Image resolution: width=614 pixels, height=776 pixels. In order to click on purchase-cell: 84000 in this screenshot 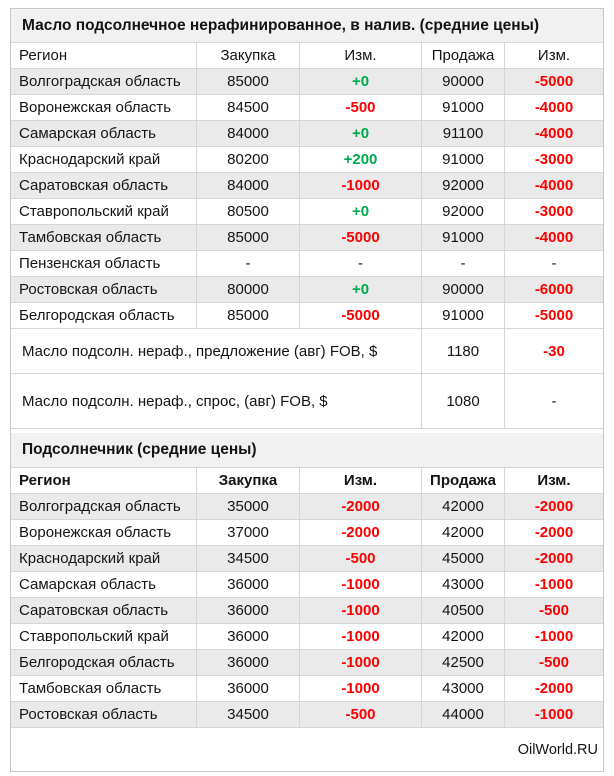, I will do `click(247, 185)`.